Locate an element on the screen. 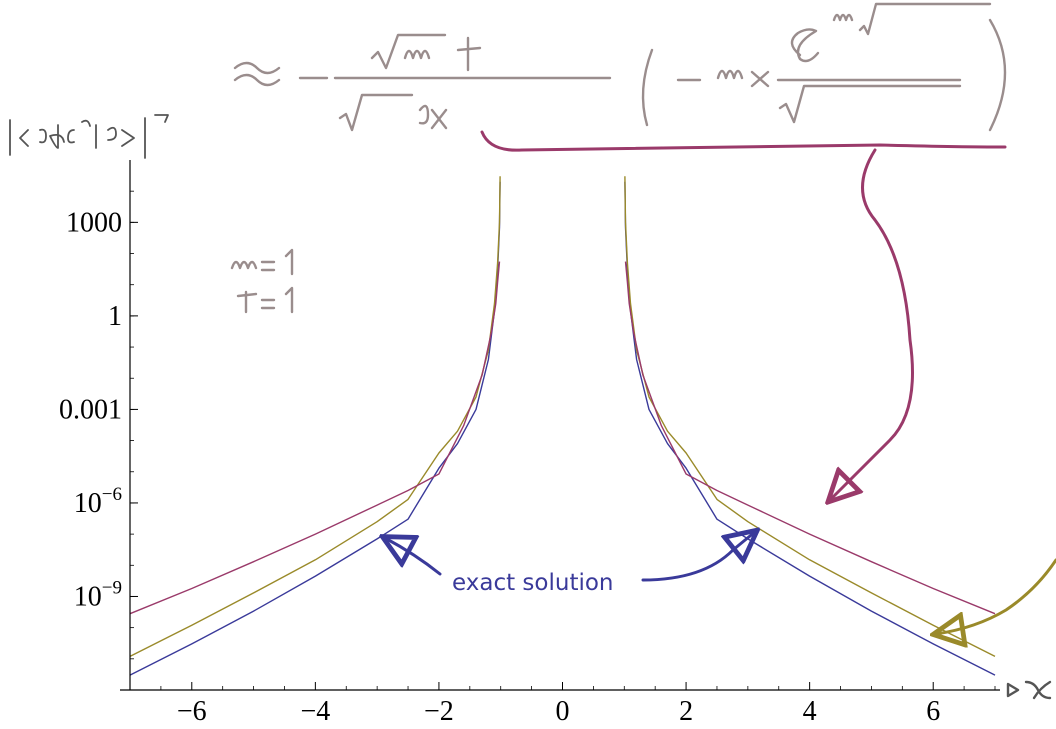 The width and height of the screenshot is (1056, 729). y-tick-label: 0.001 is located at coordinates (90, 409).